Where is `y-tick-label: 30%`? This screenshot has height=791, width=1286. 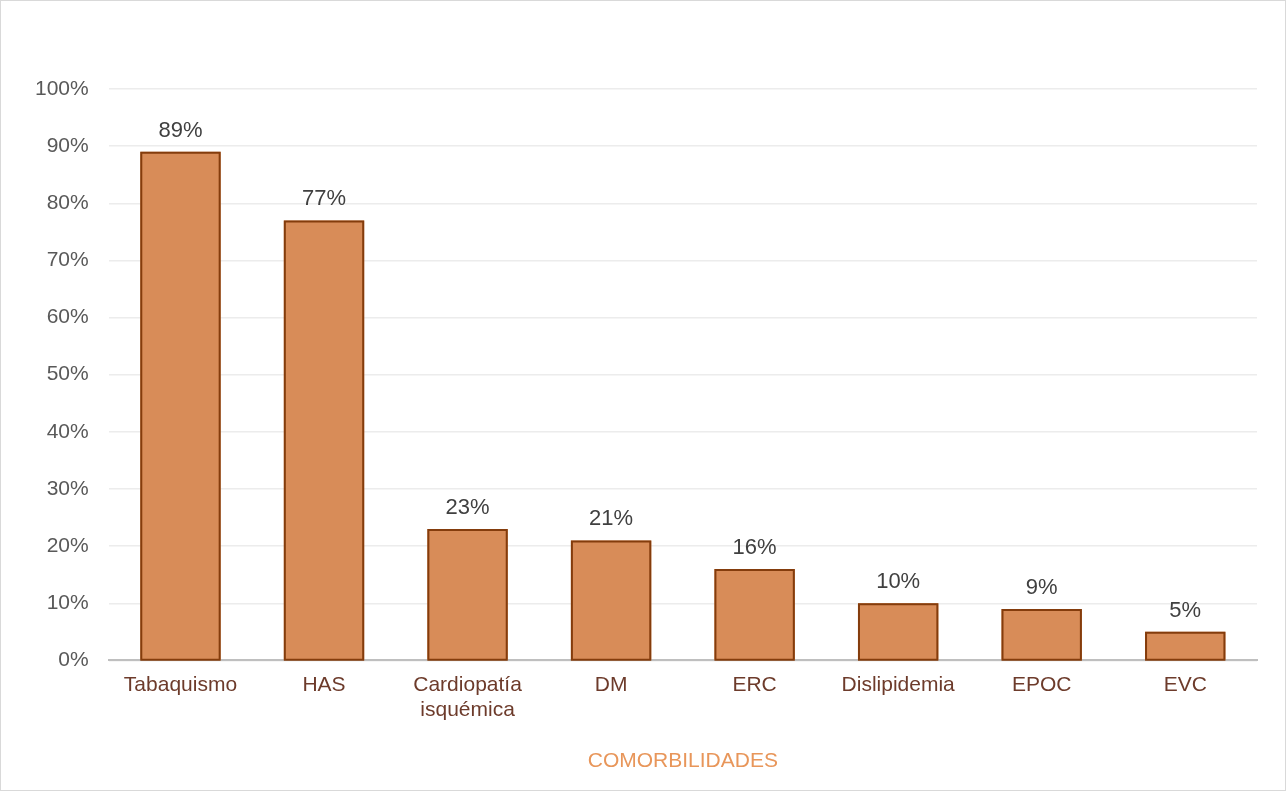
y-tick-label: 30% is located at coordinates (67, 487).